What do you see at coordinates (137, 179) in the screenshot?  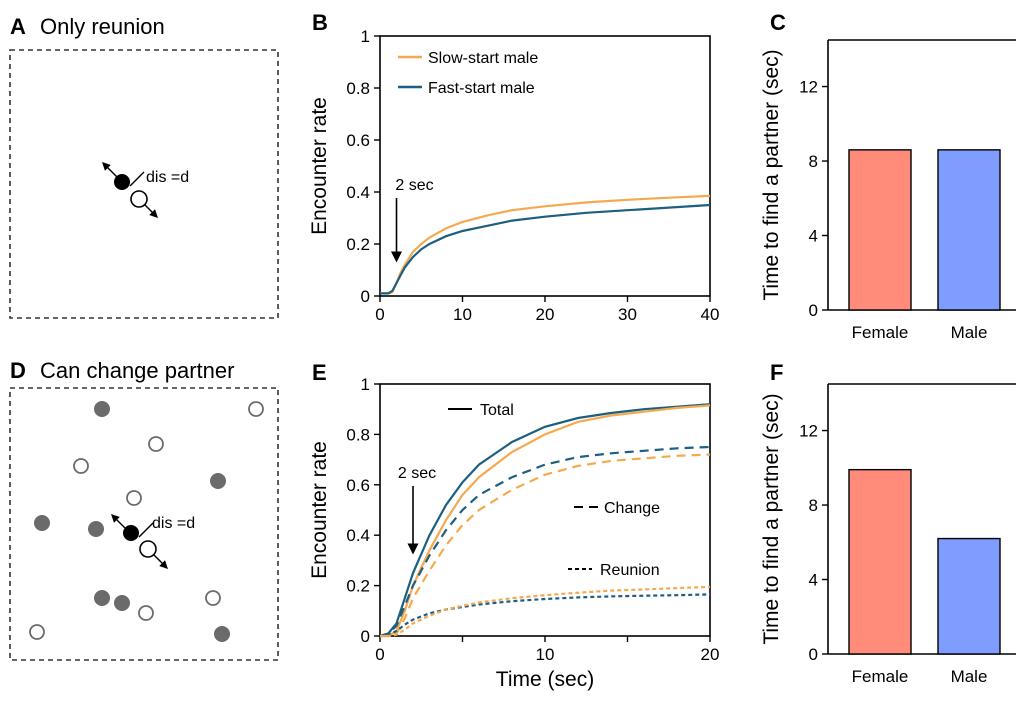 I see `panel-a-distance-line` at bounding box center [137, 179].